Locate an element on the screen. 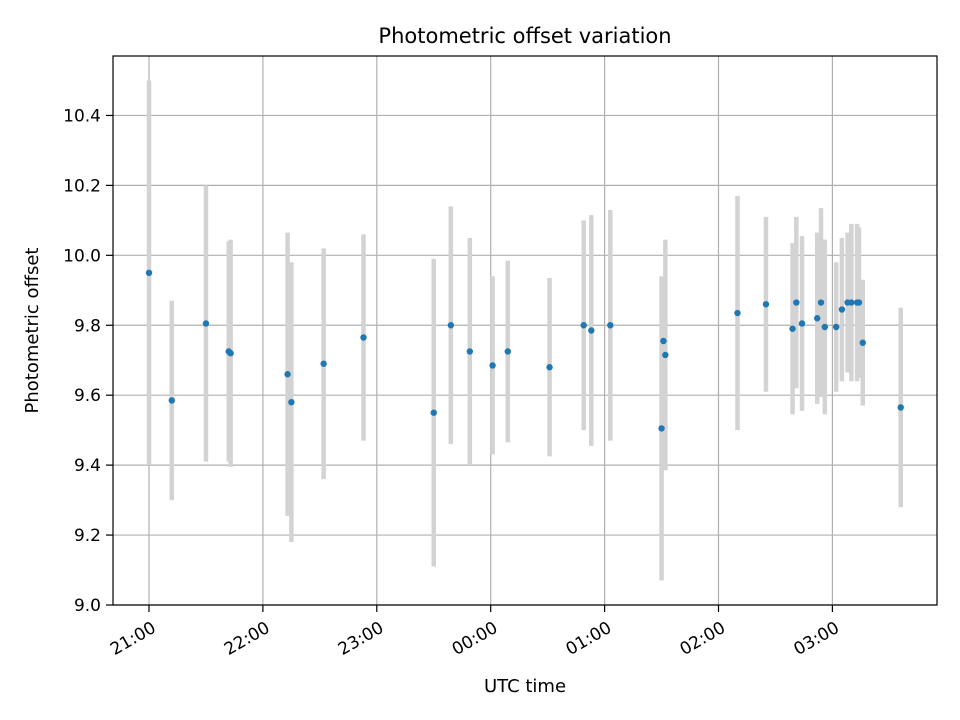 This screenshot has height=720, width=960. y-tick-label: 9.4 is located at coordinates (87, 466).